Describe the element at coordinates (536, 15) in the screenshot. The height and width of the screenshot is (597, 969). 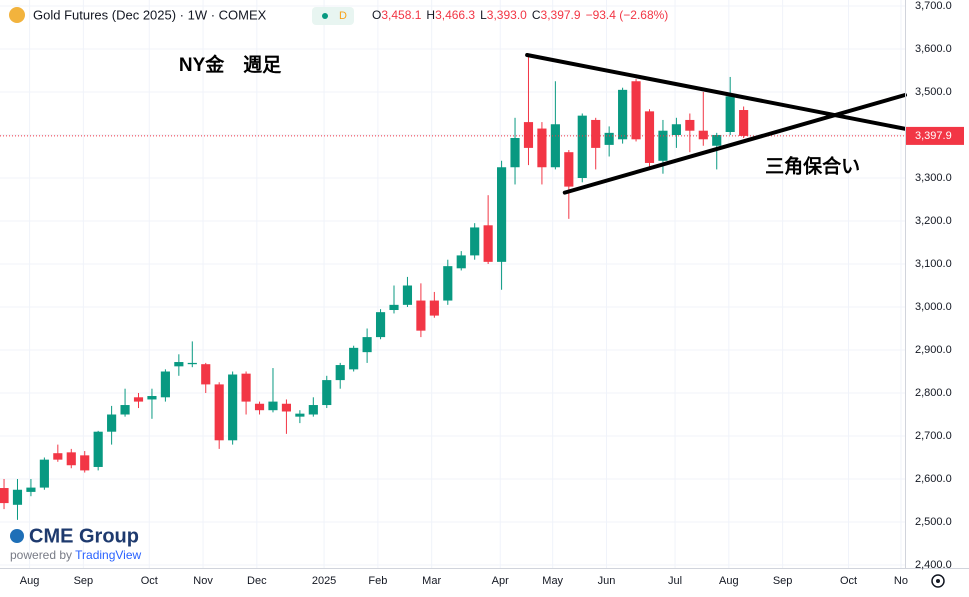
I see `ohlc-key: C` at that location.